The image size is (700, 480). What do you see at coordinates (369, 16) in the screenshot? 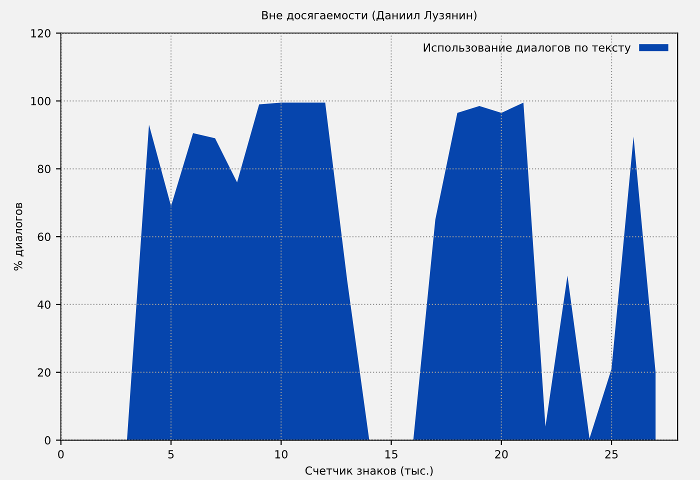
I see `chart-title: Вне досягаемости (Даниил Лузянин)` at bounding box center [369, 16].